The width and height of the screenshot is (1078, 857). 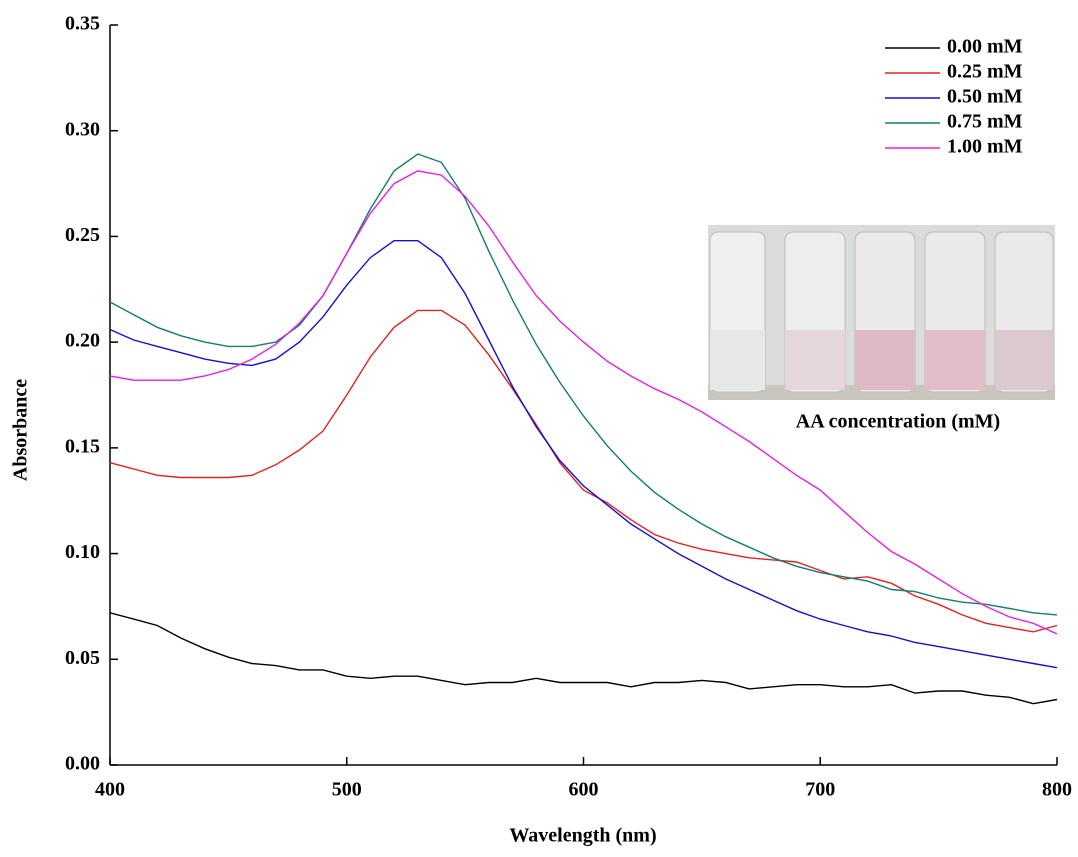 What do you see at coordinates (82, 552) in the screenshot?
I see `y-tick-label: 0.10` at bounding box center [82, 552].